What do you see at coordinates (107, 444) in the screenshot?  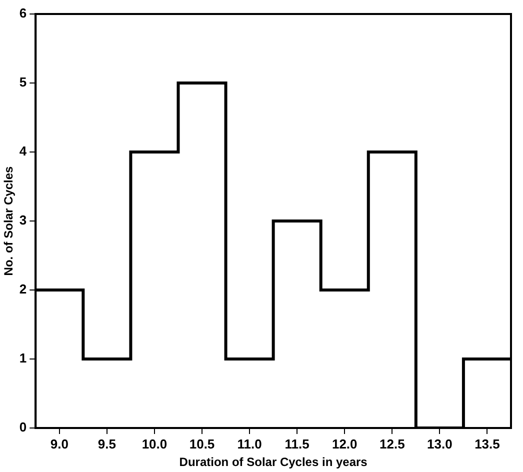 I see `x-tick-label: 9.5` at bounding box center [107, 444].